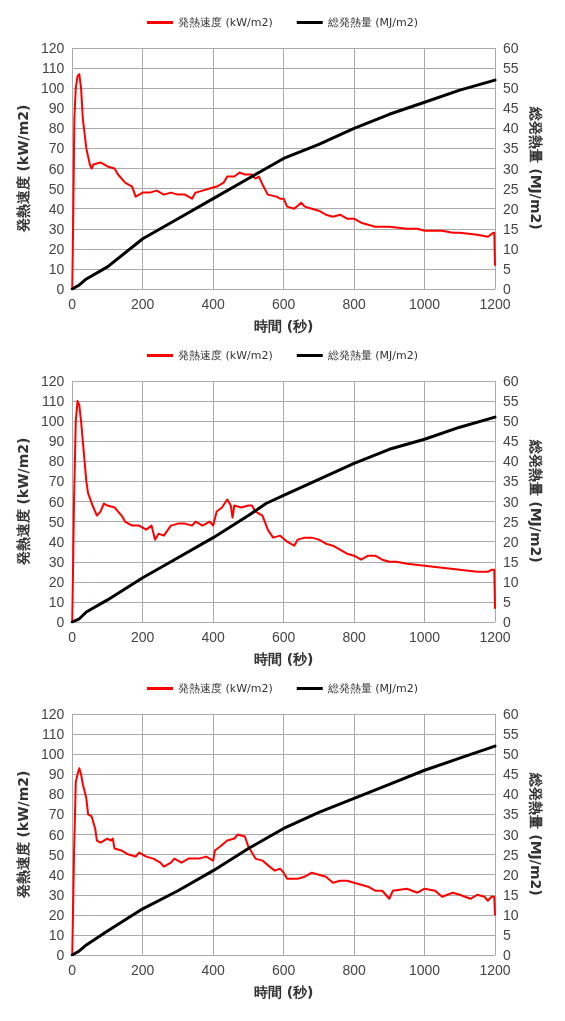 The image size is (565, 1021). Describe the element at coordinates (536, 501) in the screenshot. I see `y2-axis-title: 総発熱量 (MJ/m2)` at that location.